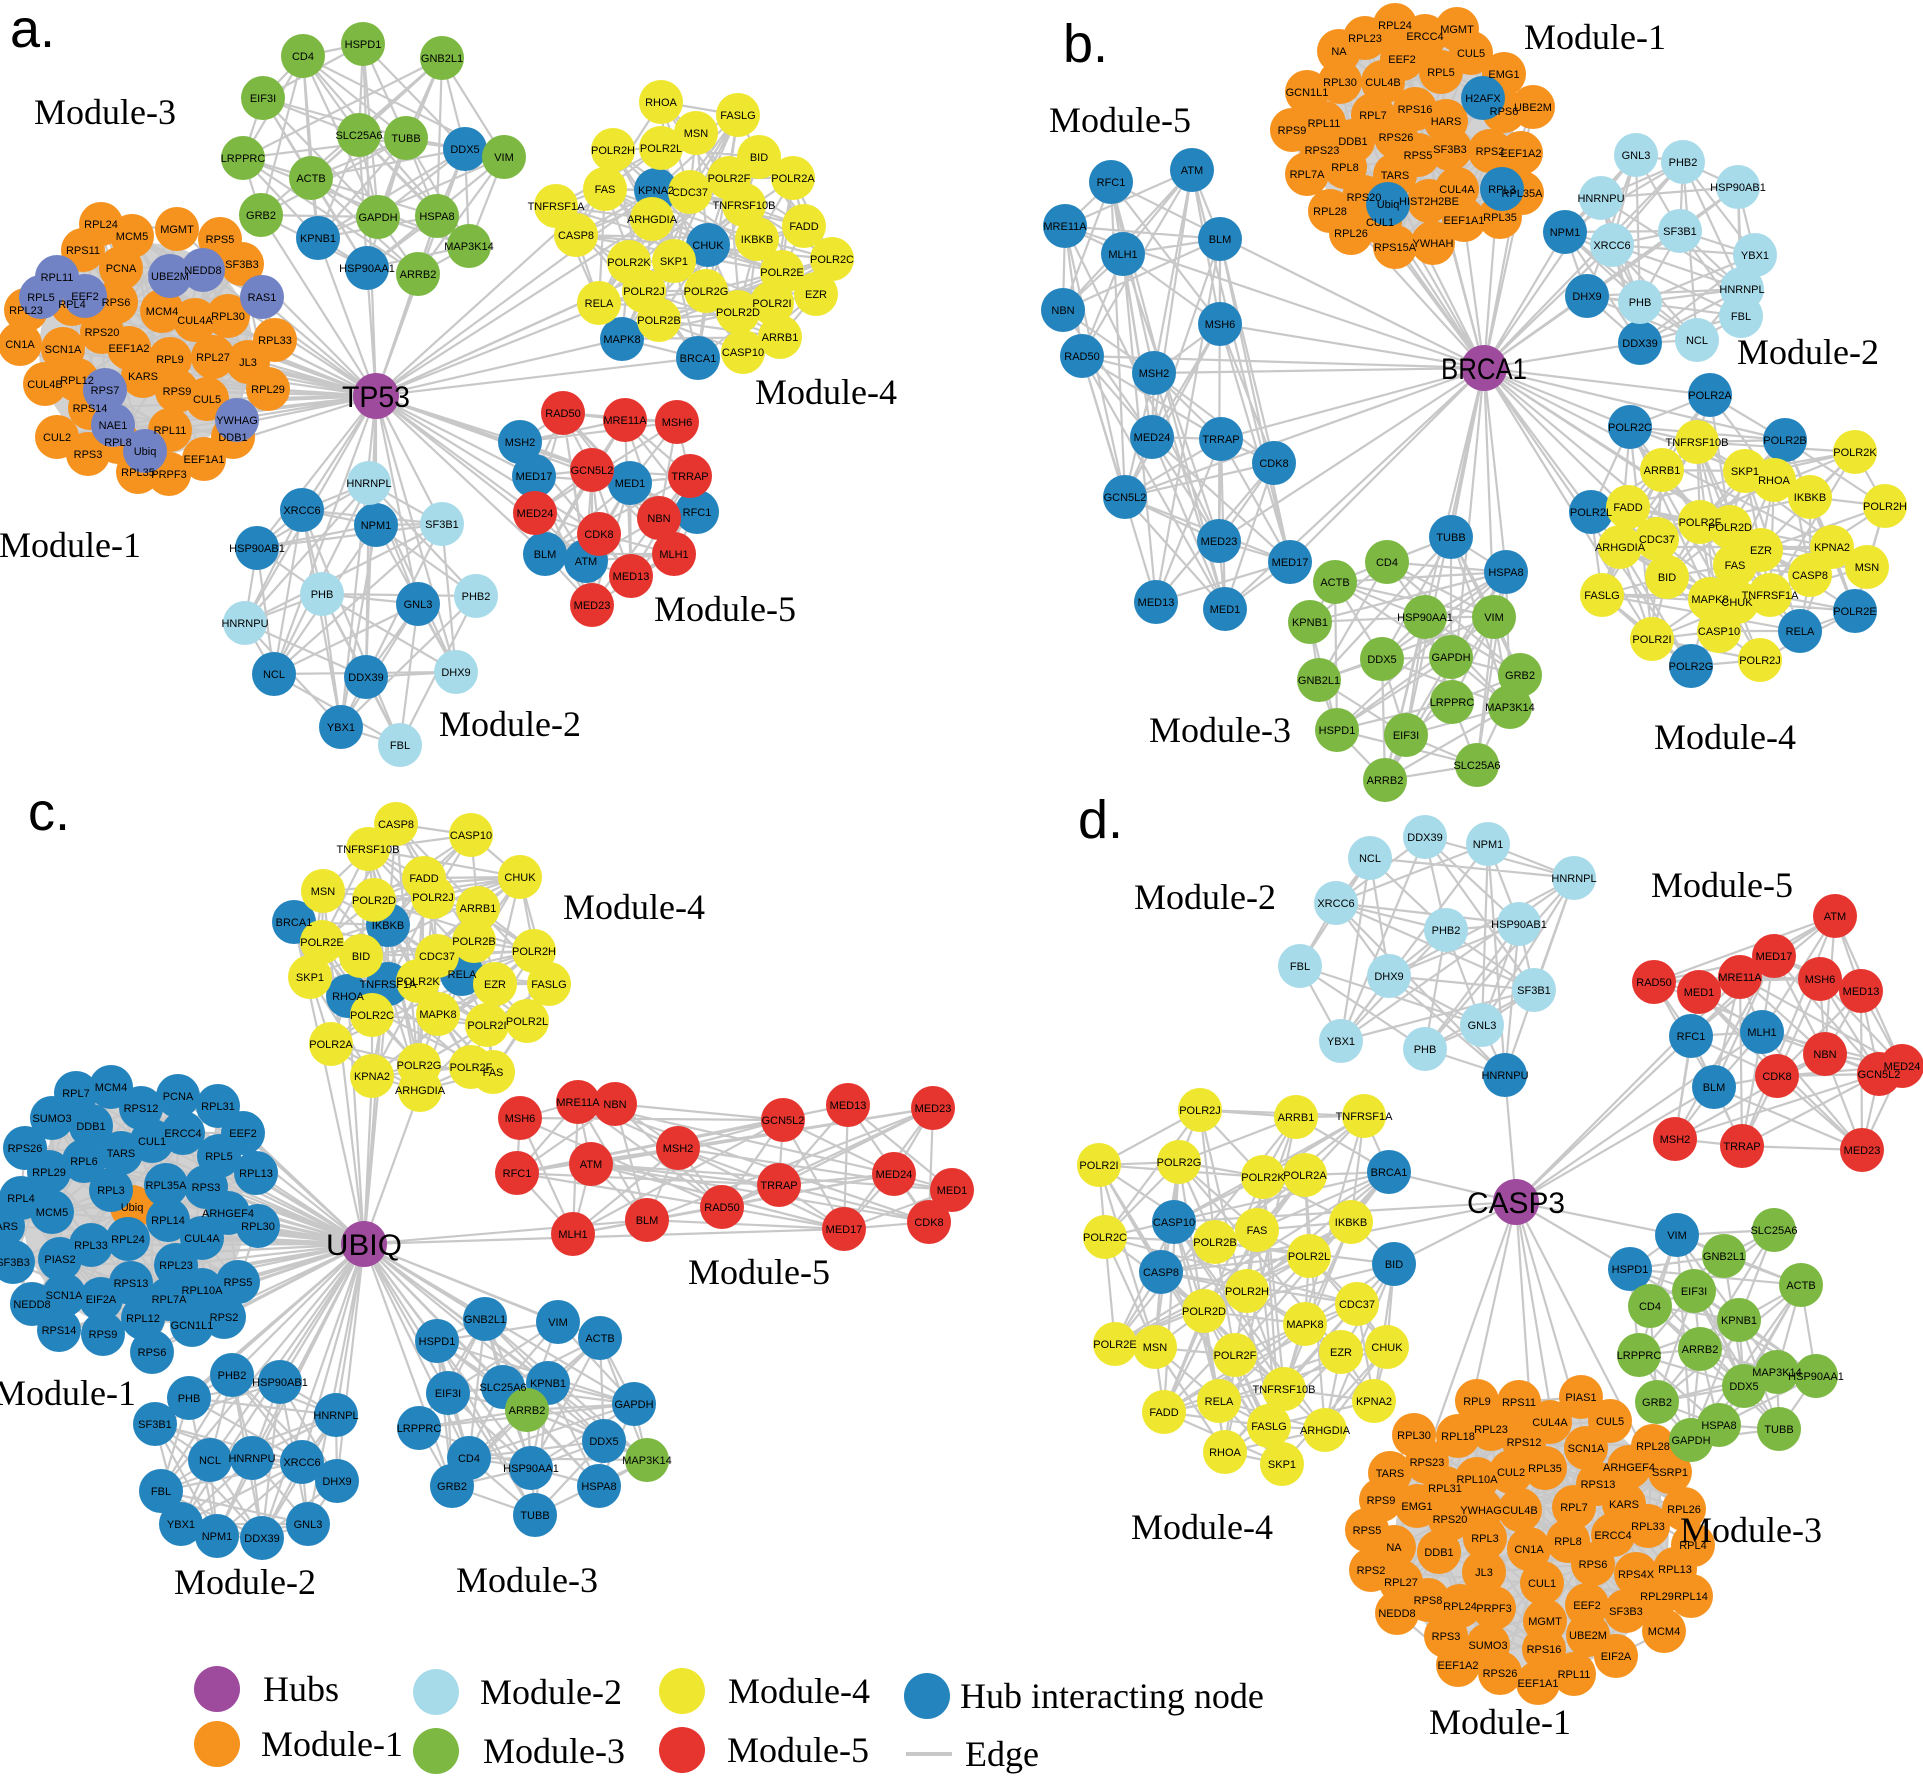 The width and height of the screenshot is (1923, 1780). Describe the element at coordinates (143, 377) in the screenshot. I see `svg-text: KARS` at that location.